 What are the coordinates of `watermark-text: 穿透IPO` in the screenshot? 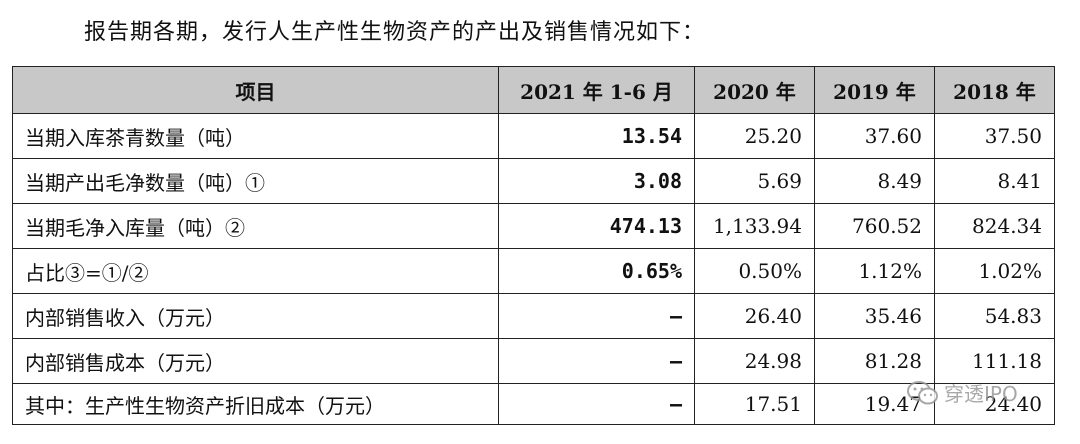 It's located at (981, 394).